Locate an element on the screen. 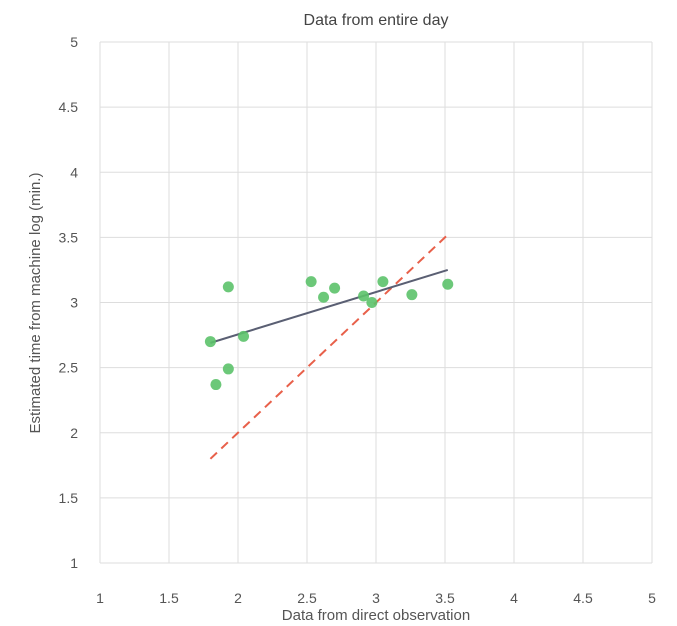 The width and height of the screenshot is (677, 626). x-tick-label: 1.5 is located at coordinates (169, 598).